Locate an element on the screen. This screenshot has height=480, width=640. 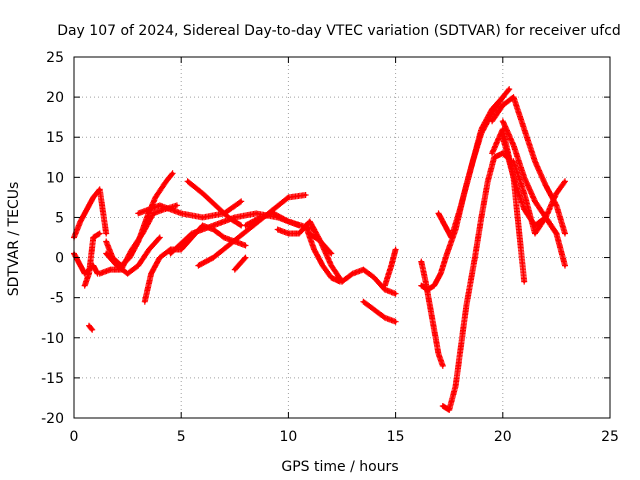
y-tick-label: 0 is located at coordinates (59, 259).